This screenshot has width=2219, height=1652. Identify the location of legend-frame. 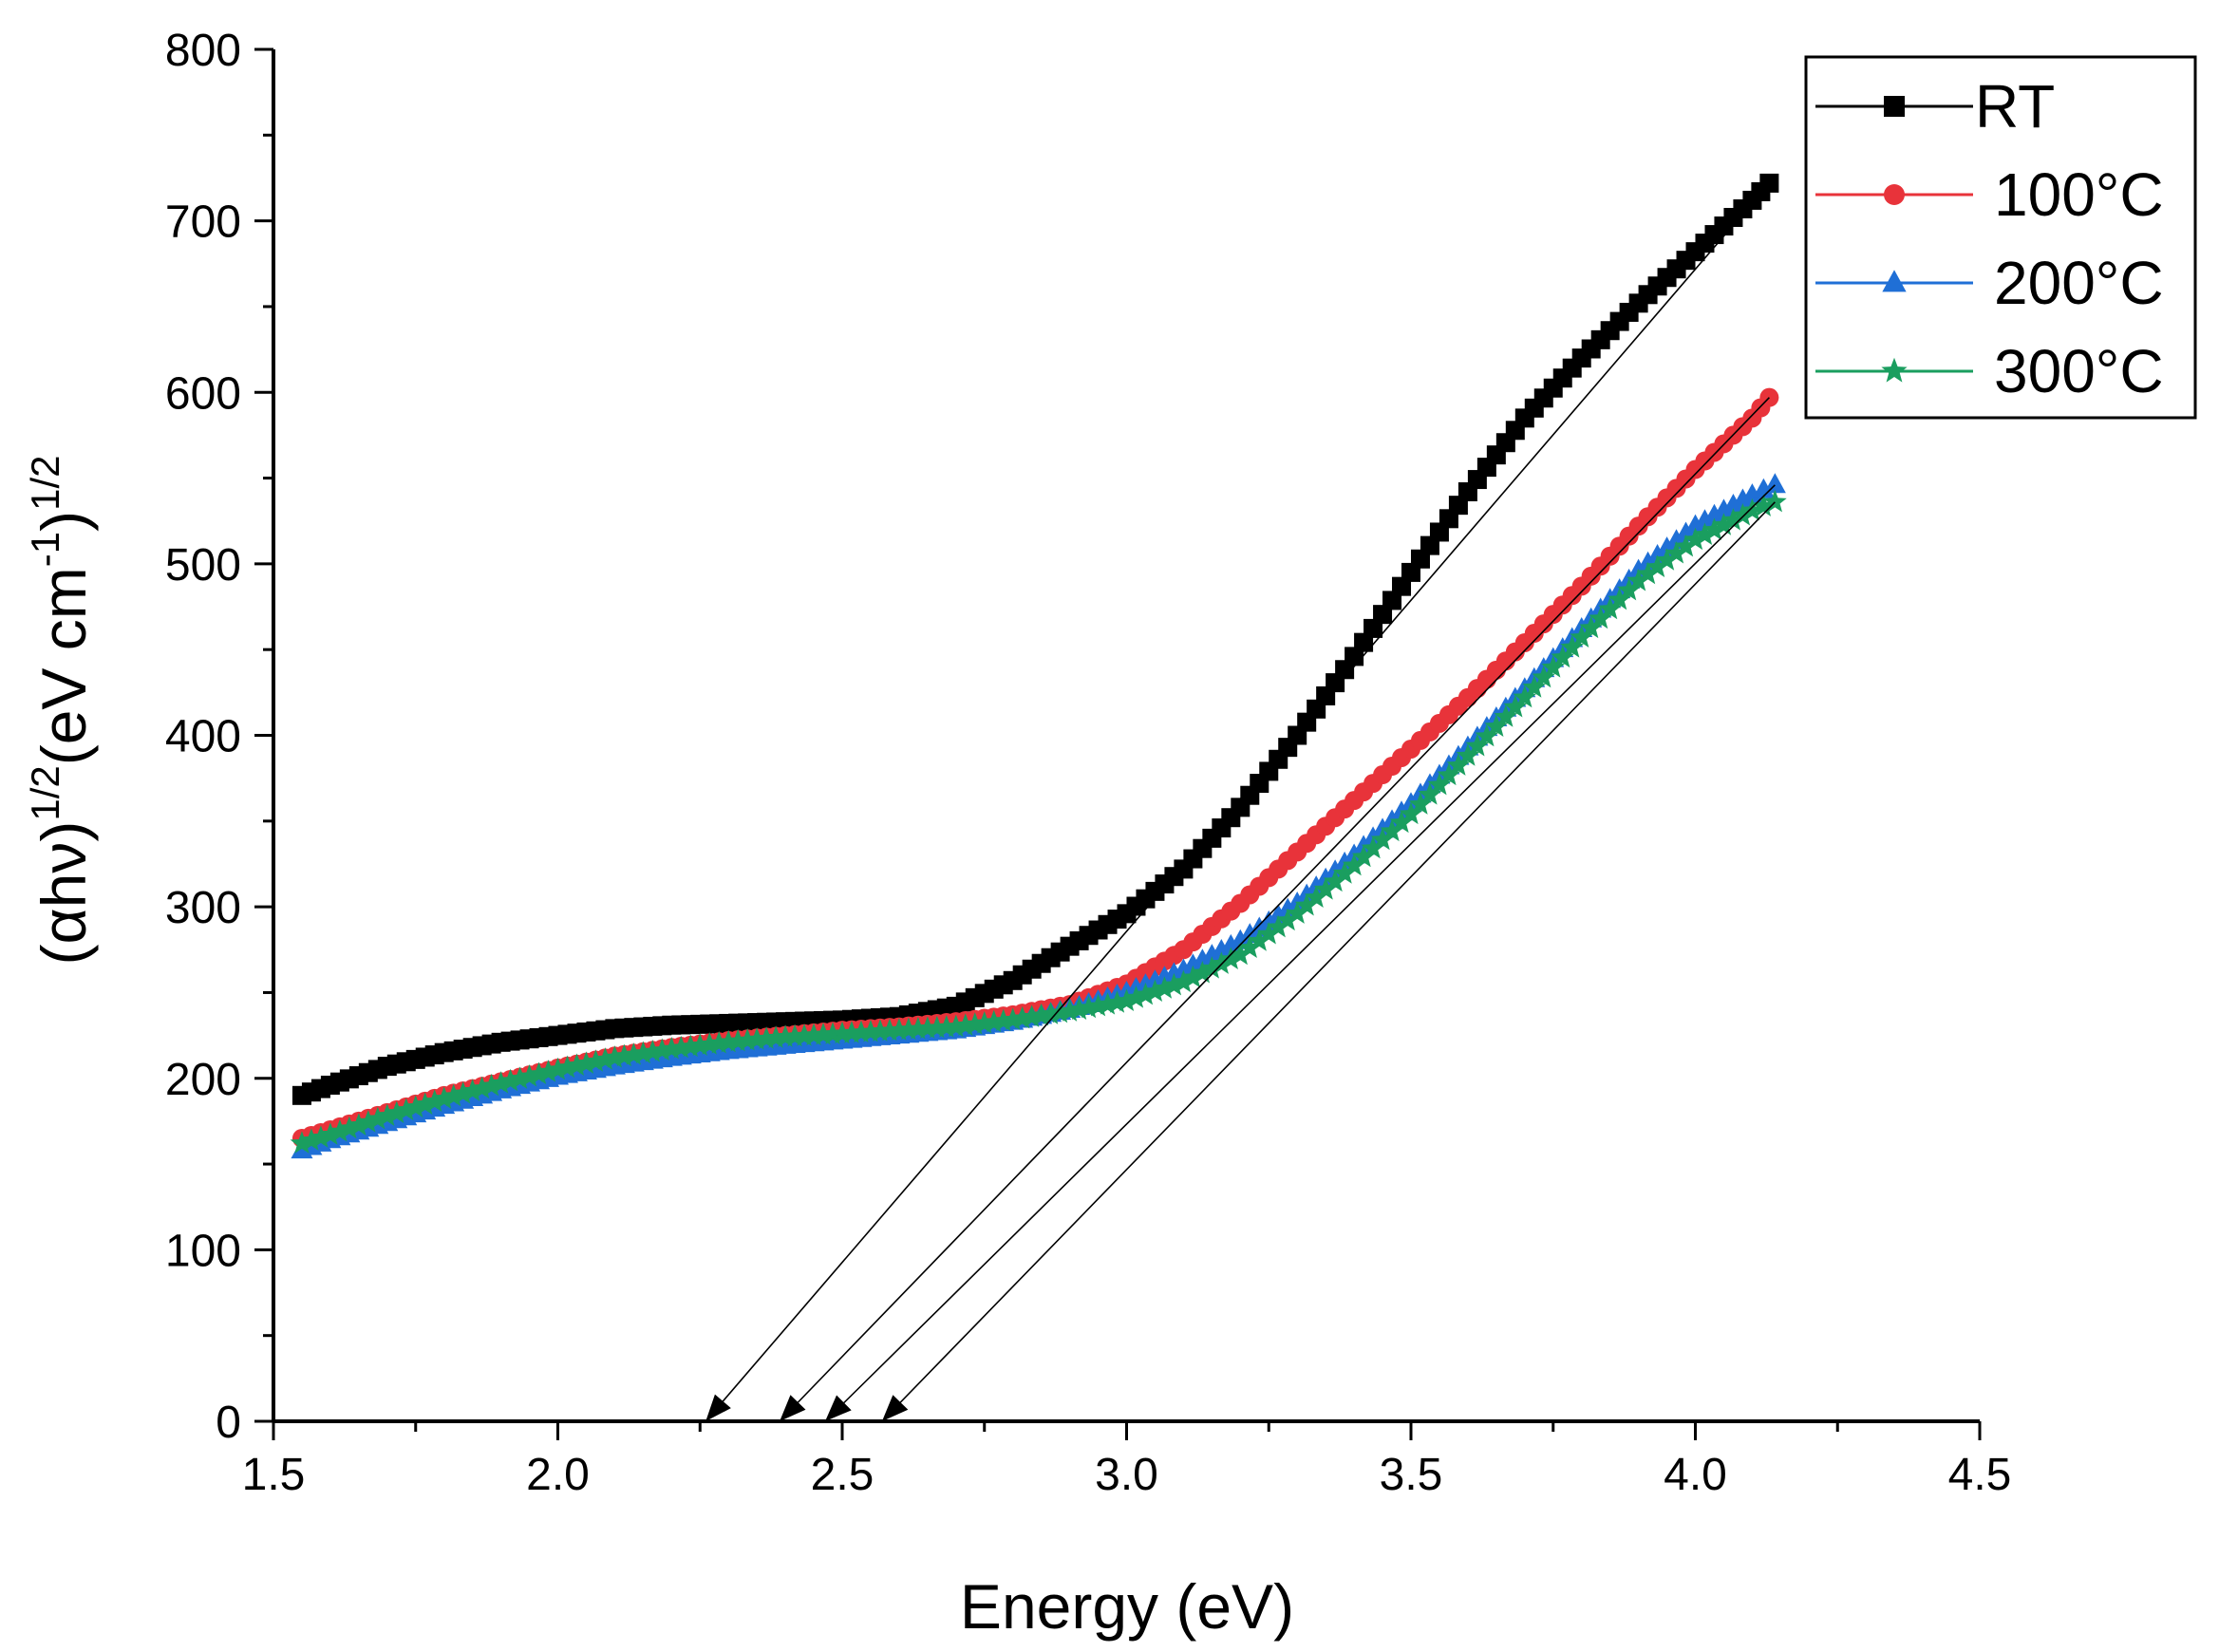
(2000, 237).